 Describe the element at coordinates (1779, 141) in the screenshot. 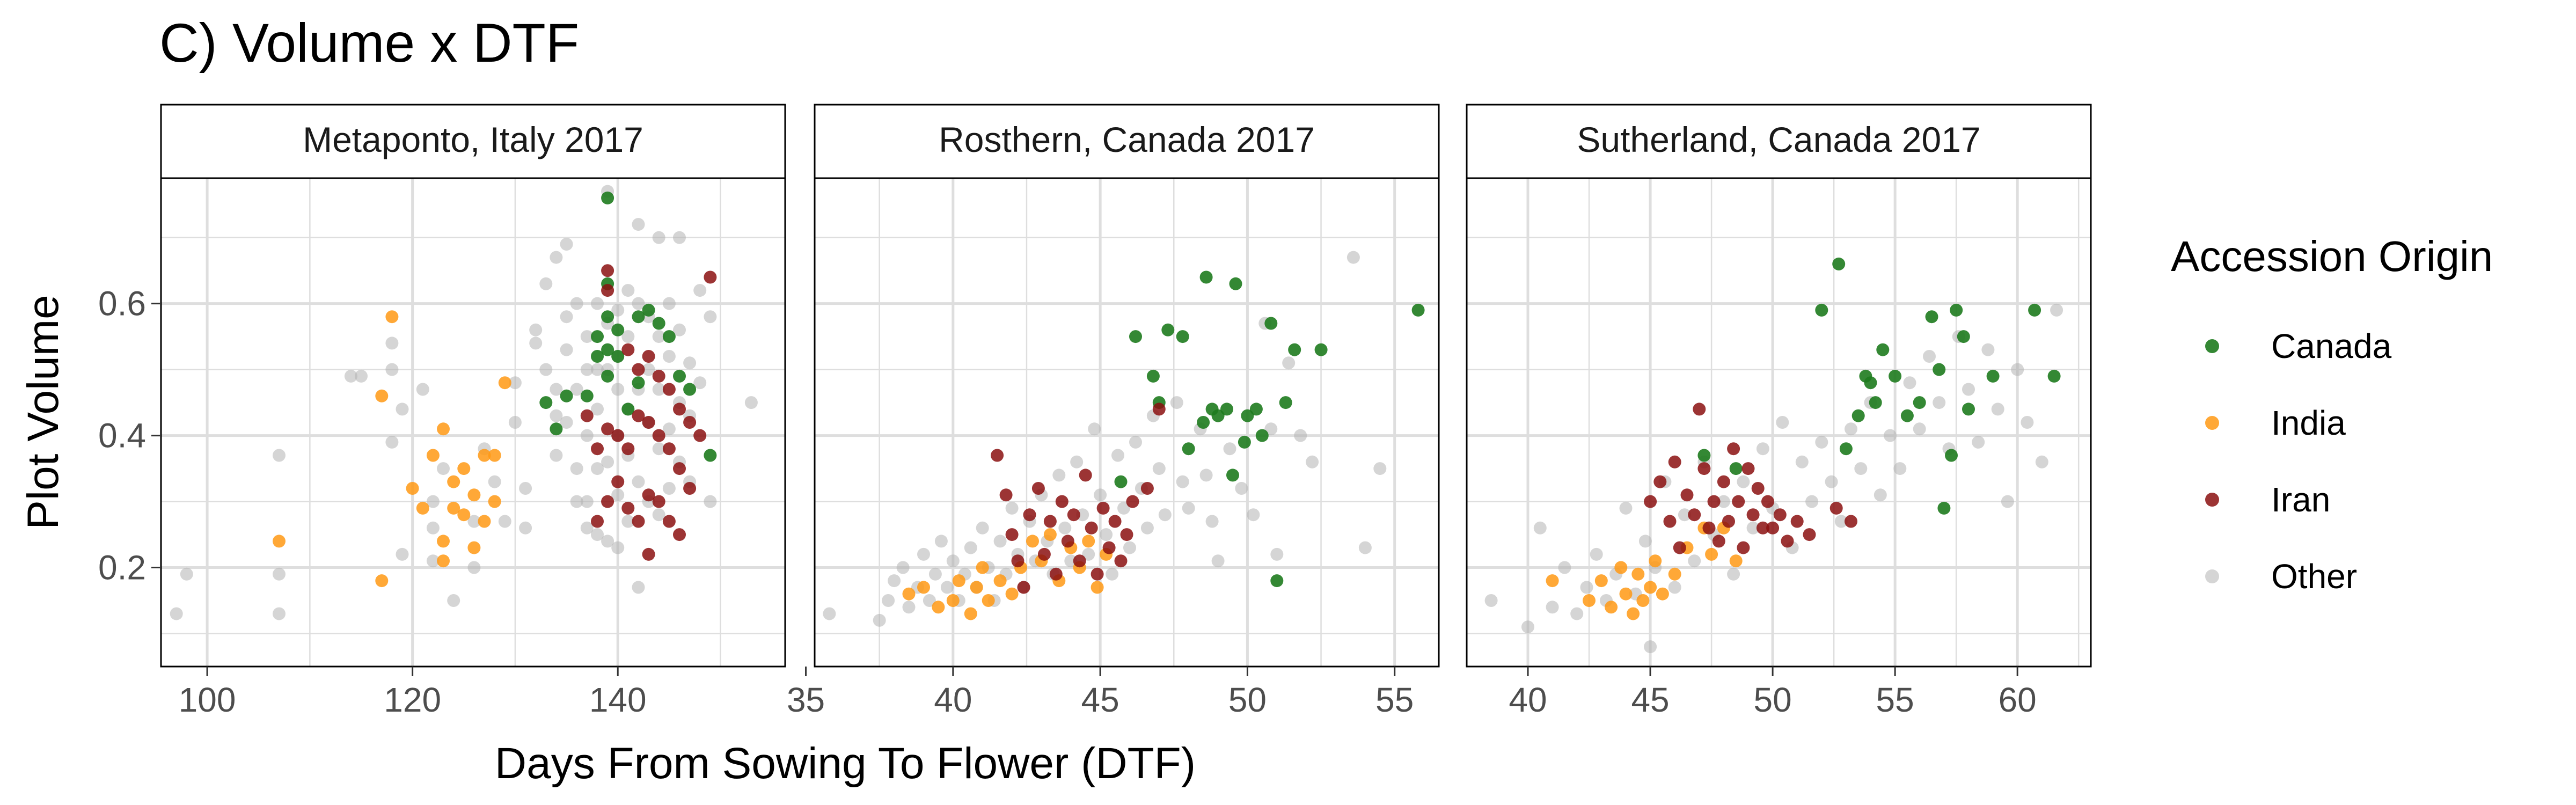

I see `facet-strip` at that location.